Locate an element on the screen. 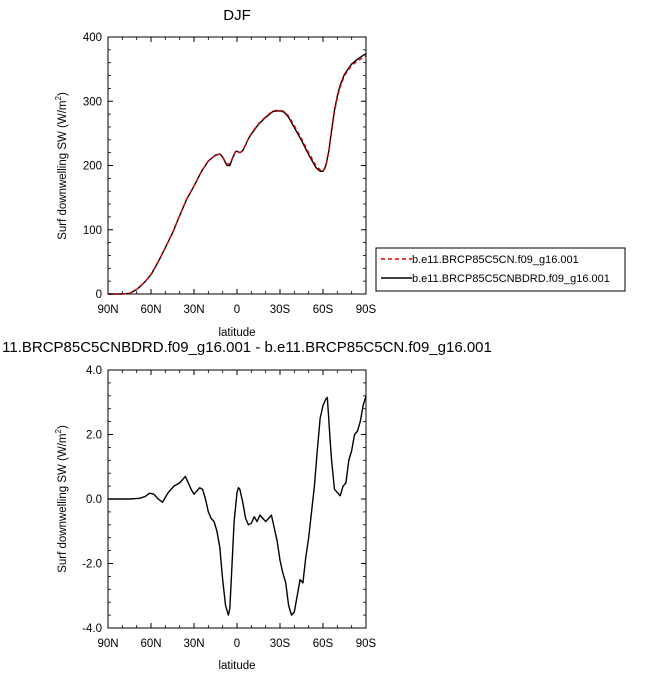  bottom-y-tick-label: -2.0 is located at coordinates (92, 565).